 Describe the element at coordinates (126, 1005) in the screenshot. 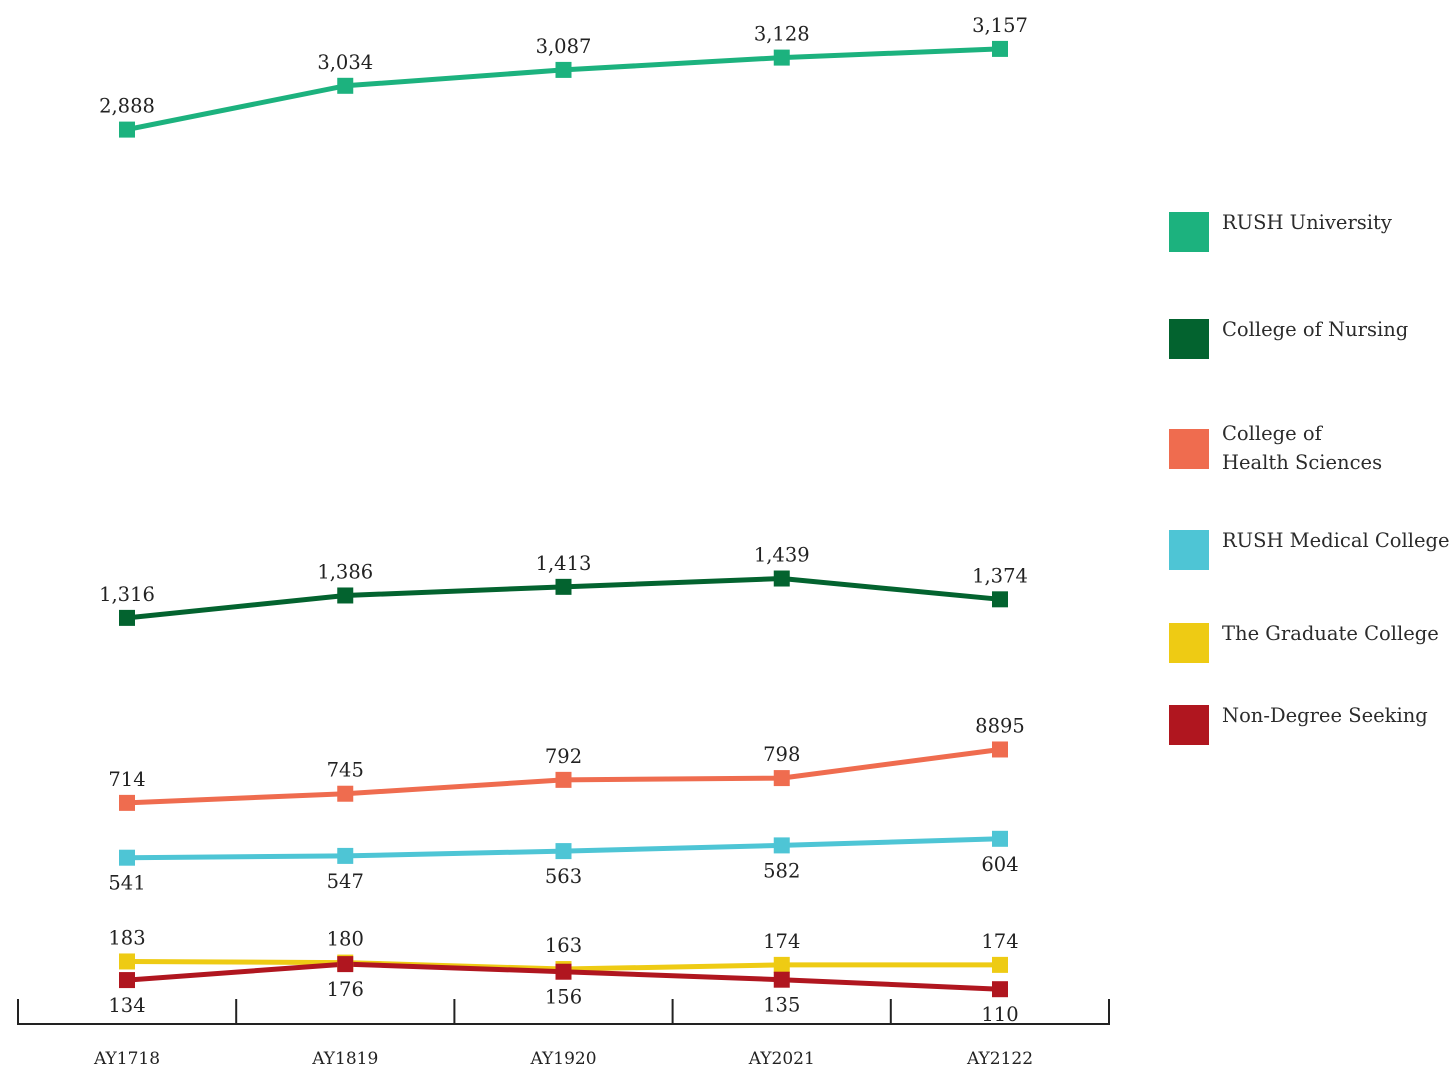

I see `data-label-non-degree-seeking-ay1718: 134` at that location.